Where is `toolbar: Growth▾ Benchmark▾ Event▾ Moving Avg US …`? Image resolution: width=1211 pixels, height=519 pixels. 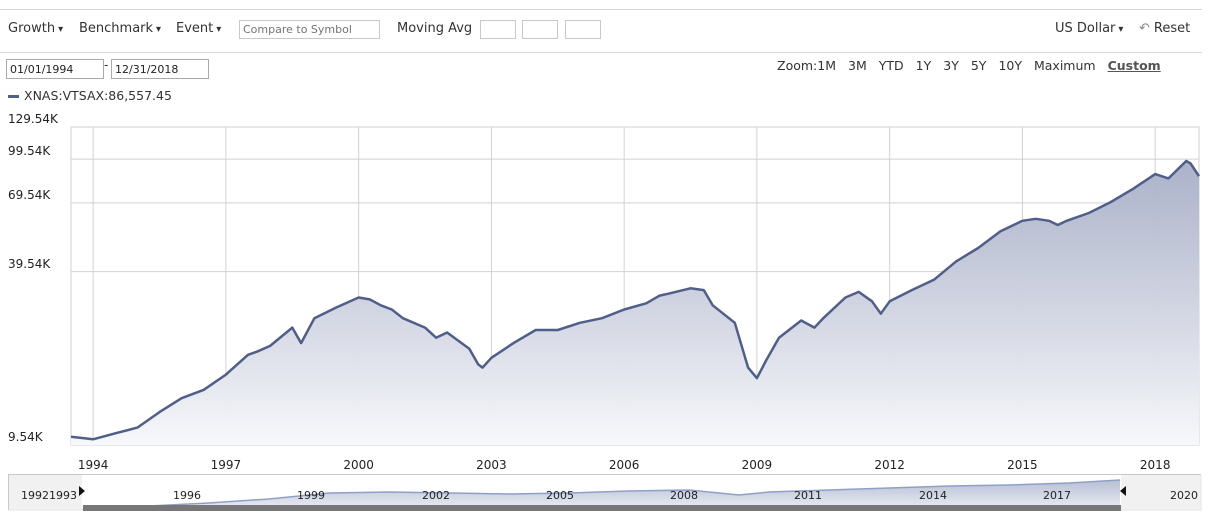
toolbar: Growth▾ Benchmark▾ Event▾ Moving Avg US … is located at coordinates (601, 31).